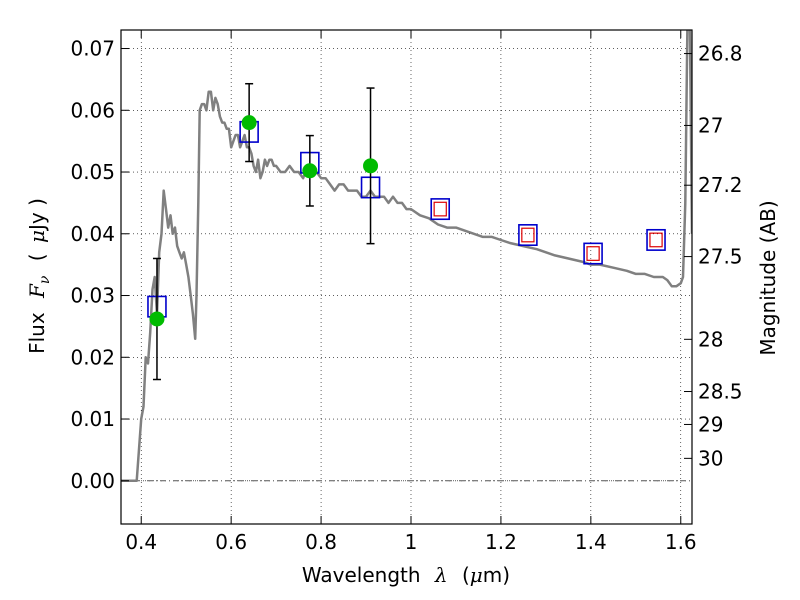 The height and width of the screenshot is (600, 800). Describe the element at coordinates (92, 419) in the screenshot. I see `y-tick-label: 0.01` at that location.